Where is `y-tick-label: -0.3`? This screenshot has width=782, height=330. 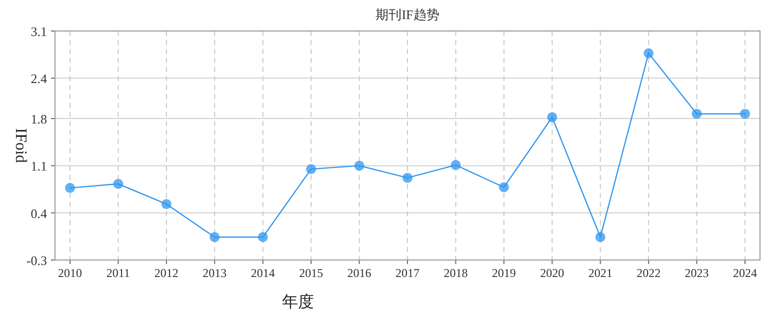
y-tick-label: -0.3 is located at coordinates (36, 260).